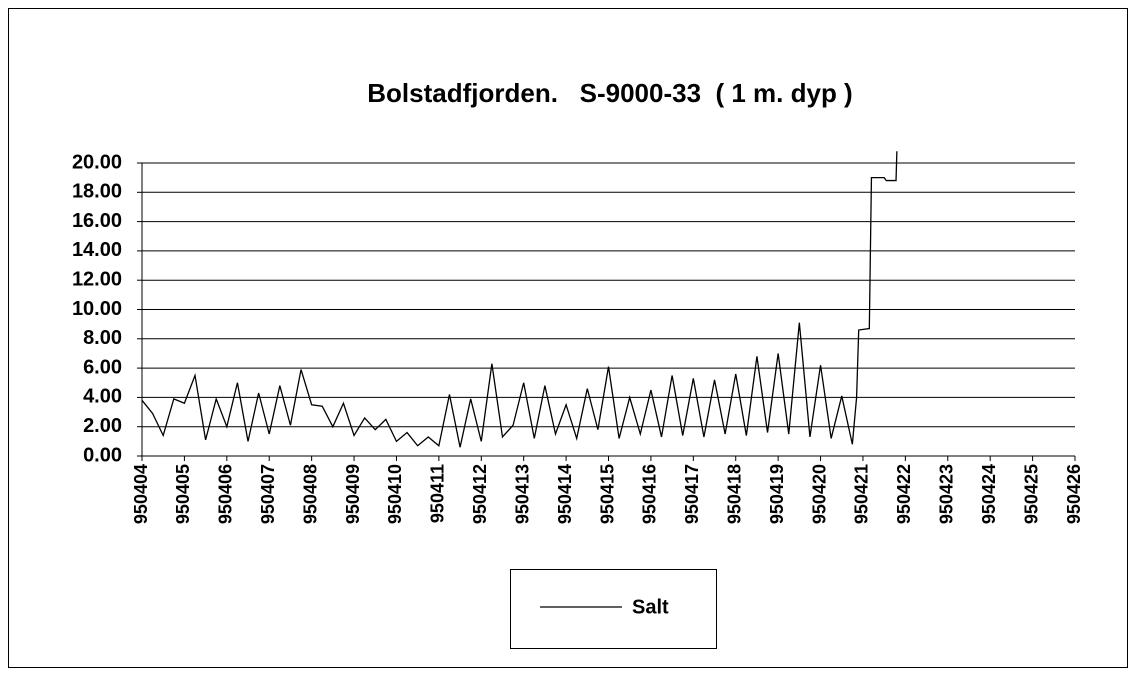 Image resolution: width=1135 pixels, height=677 pixels. Describe the element at coordinates (734, 494) in the screenshot. I see `x-tick-label: 950418` at that location.